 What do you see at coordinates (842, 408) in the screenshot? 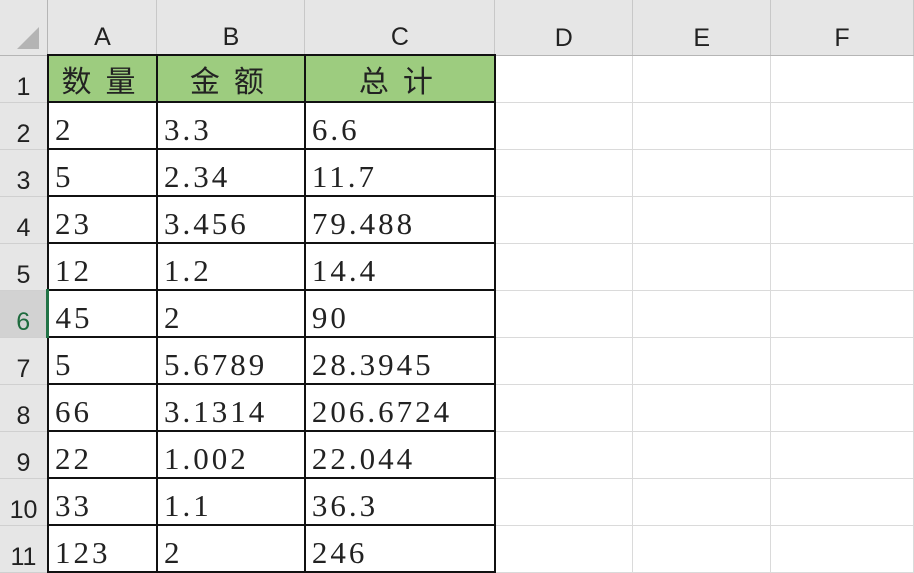
I see `cell-f8` at bounding box center [842, 408].